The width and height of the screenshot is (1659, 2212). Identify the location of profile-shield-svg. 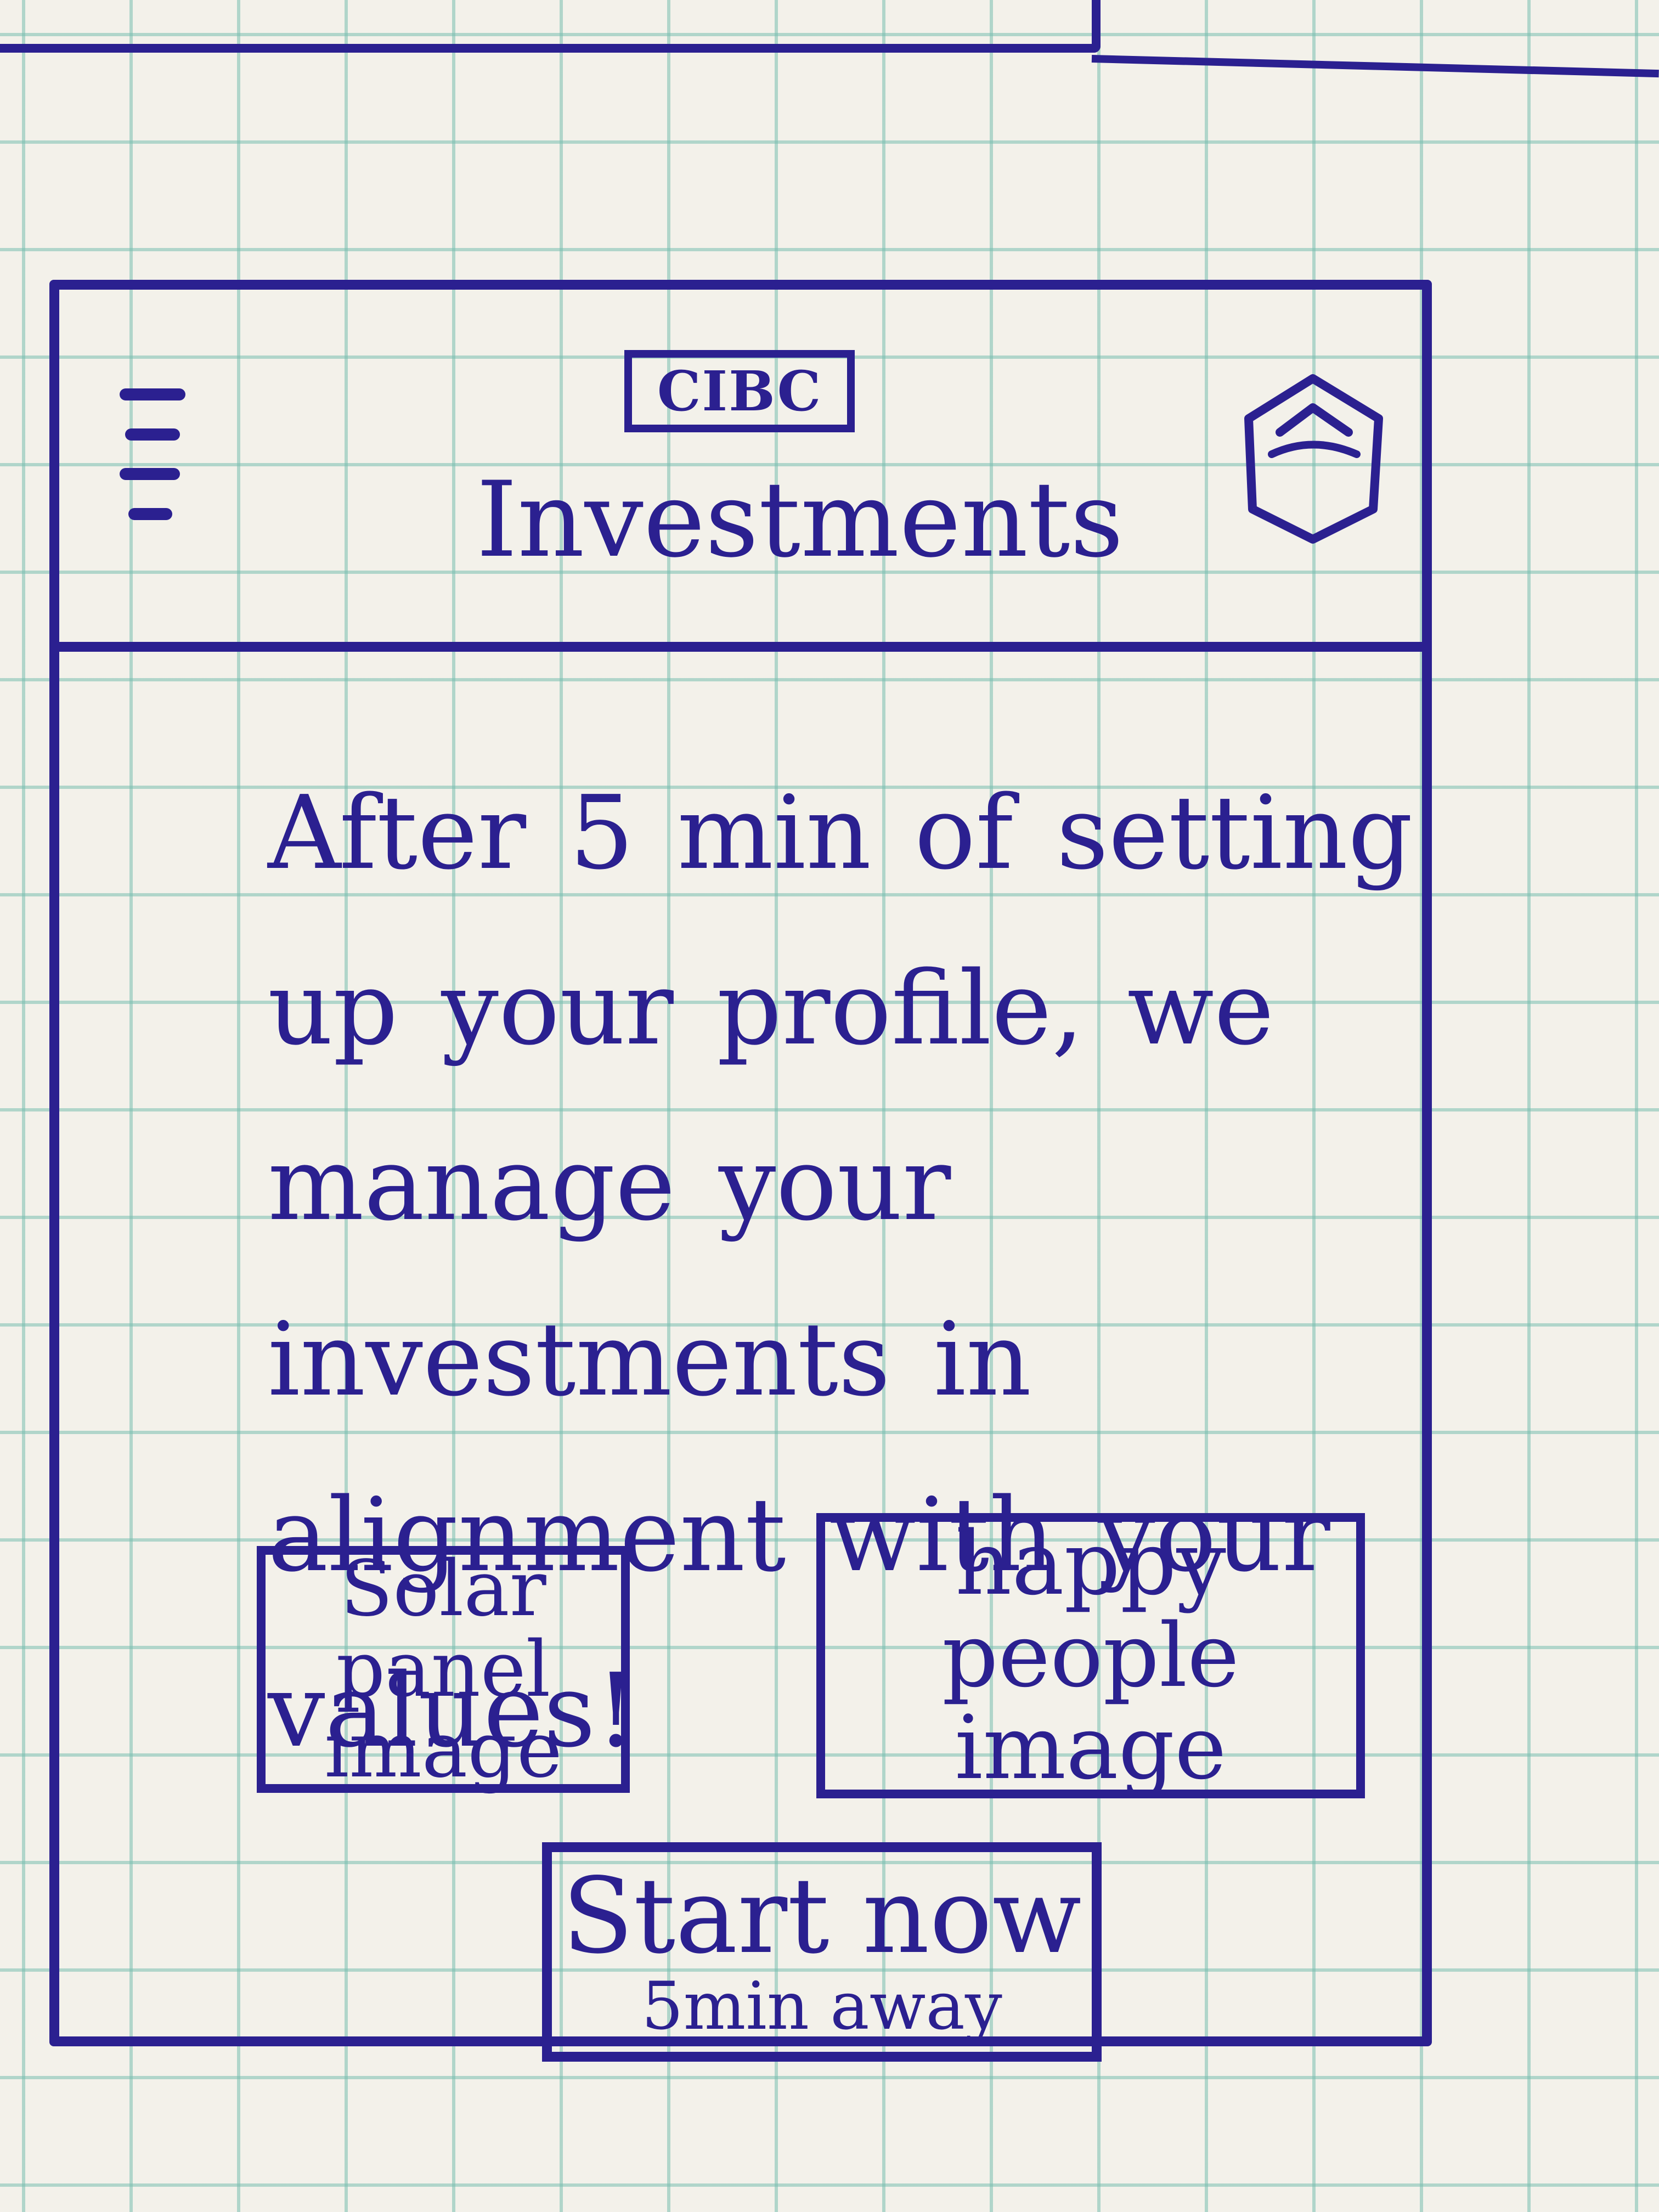
(1314, 459).